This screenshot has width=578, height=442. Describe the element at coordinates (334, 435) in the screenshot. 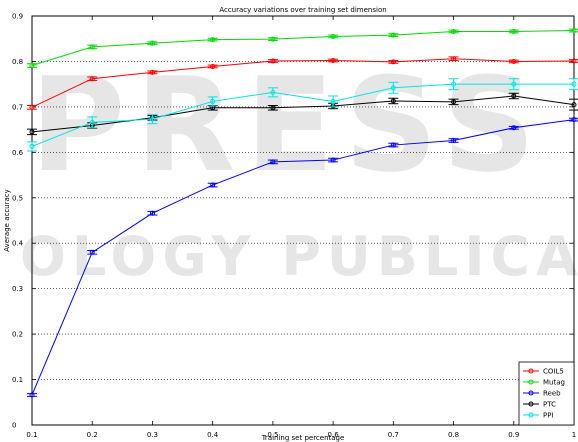

I see `x-tick-label: 0.6` at that location.